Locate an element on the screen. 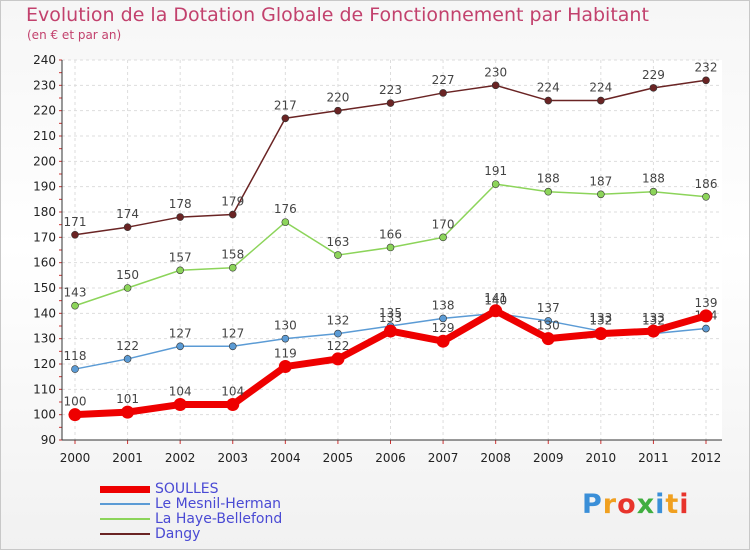 Image resolution: width=750 pixels, height=550 pixels. data-label-dangy: 179 is located at coordinates (232, 202).